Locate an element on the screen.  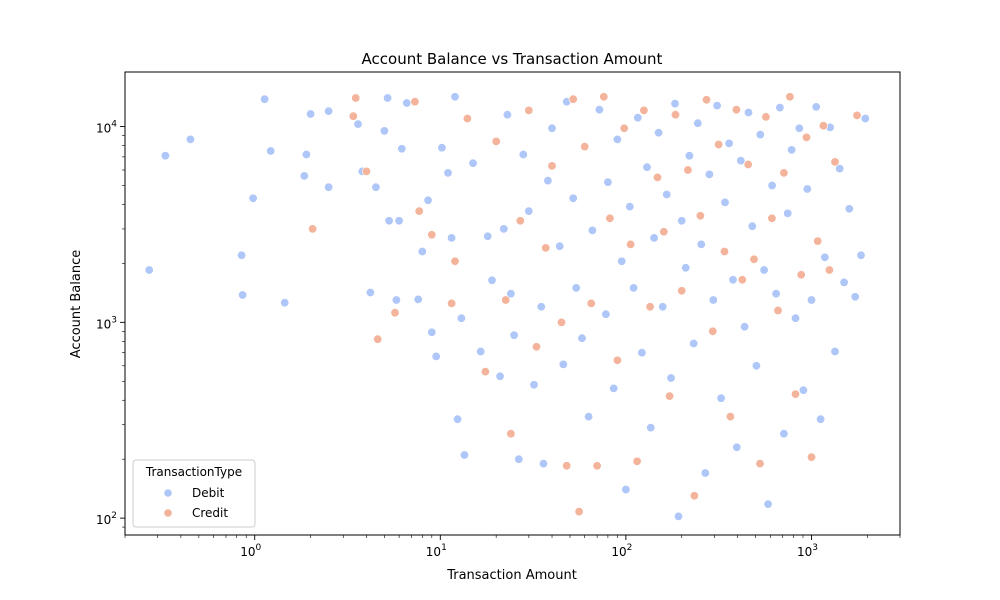
legend-box is located at coordinates (194, 493).